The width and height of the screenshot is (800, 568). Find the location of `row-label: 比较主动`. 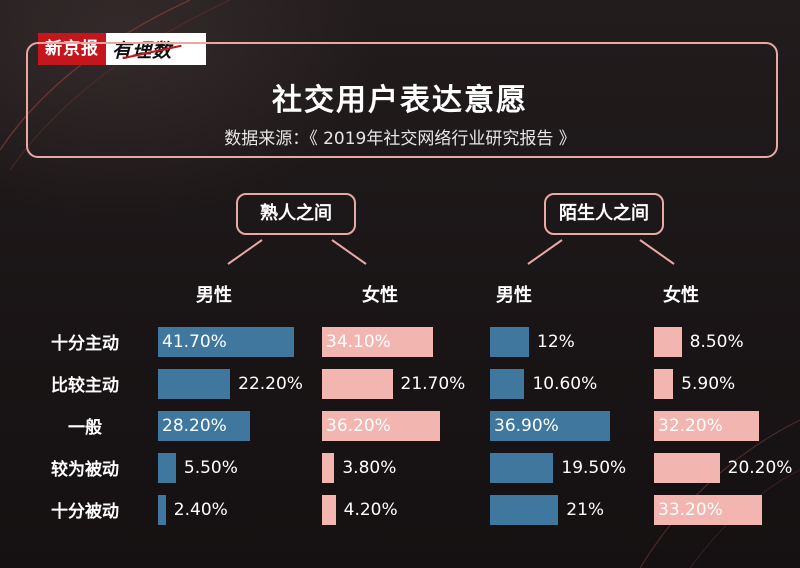

row-label: 比较主动 is located at coordinates (85, 386).